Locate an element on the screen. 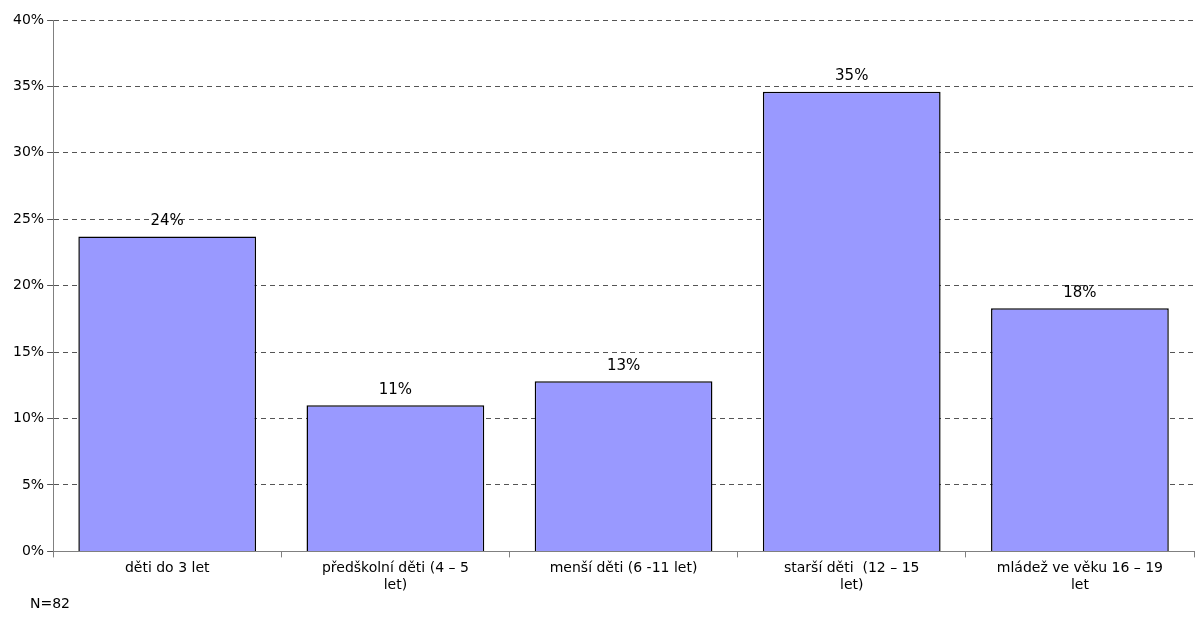 Image resolution: width=1202 pixels, height=617 pixels. data-label: 24% is located at coordinates (167, 219).